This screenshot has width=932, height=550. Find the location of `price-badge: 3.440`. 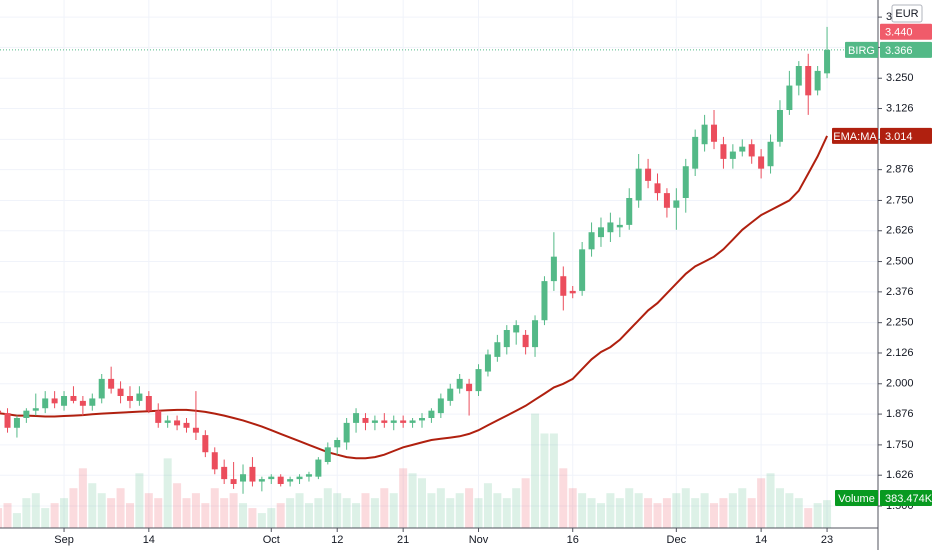

price-badge: 3.440 is located at coordinates (899, 33).